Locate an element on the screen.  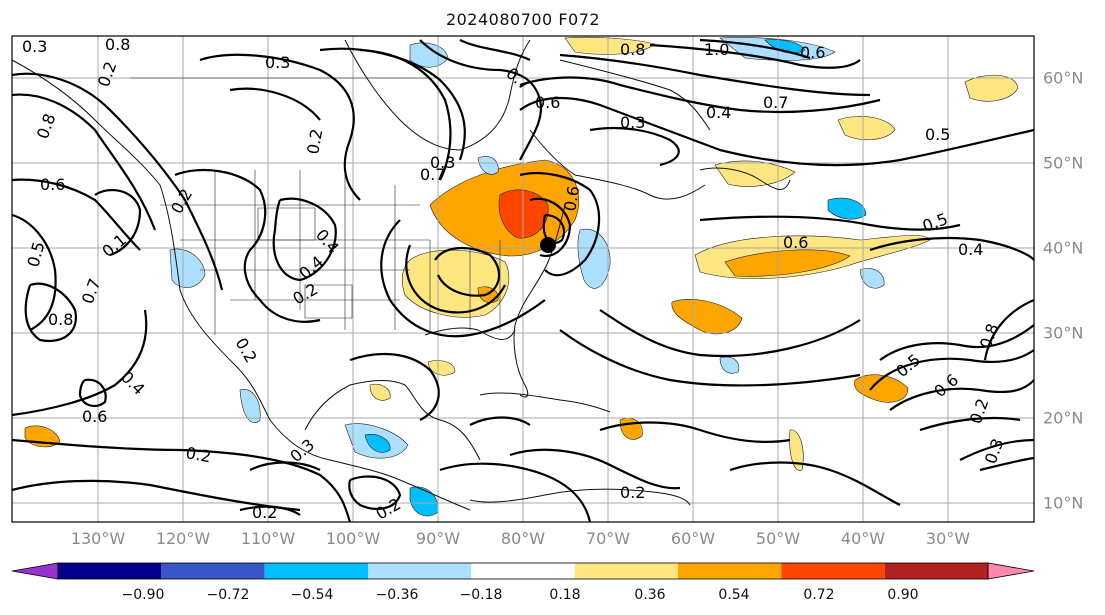
lon-label: 100°W is located at coordinates (353, 538).